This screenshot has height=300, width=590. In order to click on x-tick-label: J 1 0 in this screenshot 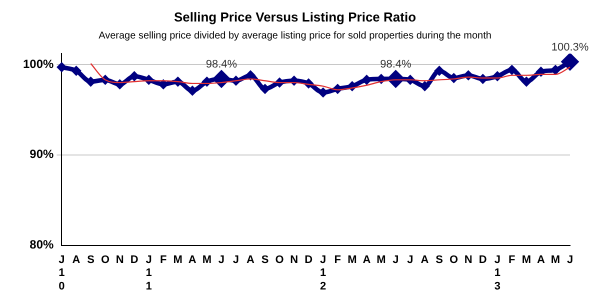, I will do `click(61, 273)`.